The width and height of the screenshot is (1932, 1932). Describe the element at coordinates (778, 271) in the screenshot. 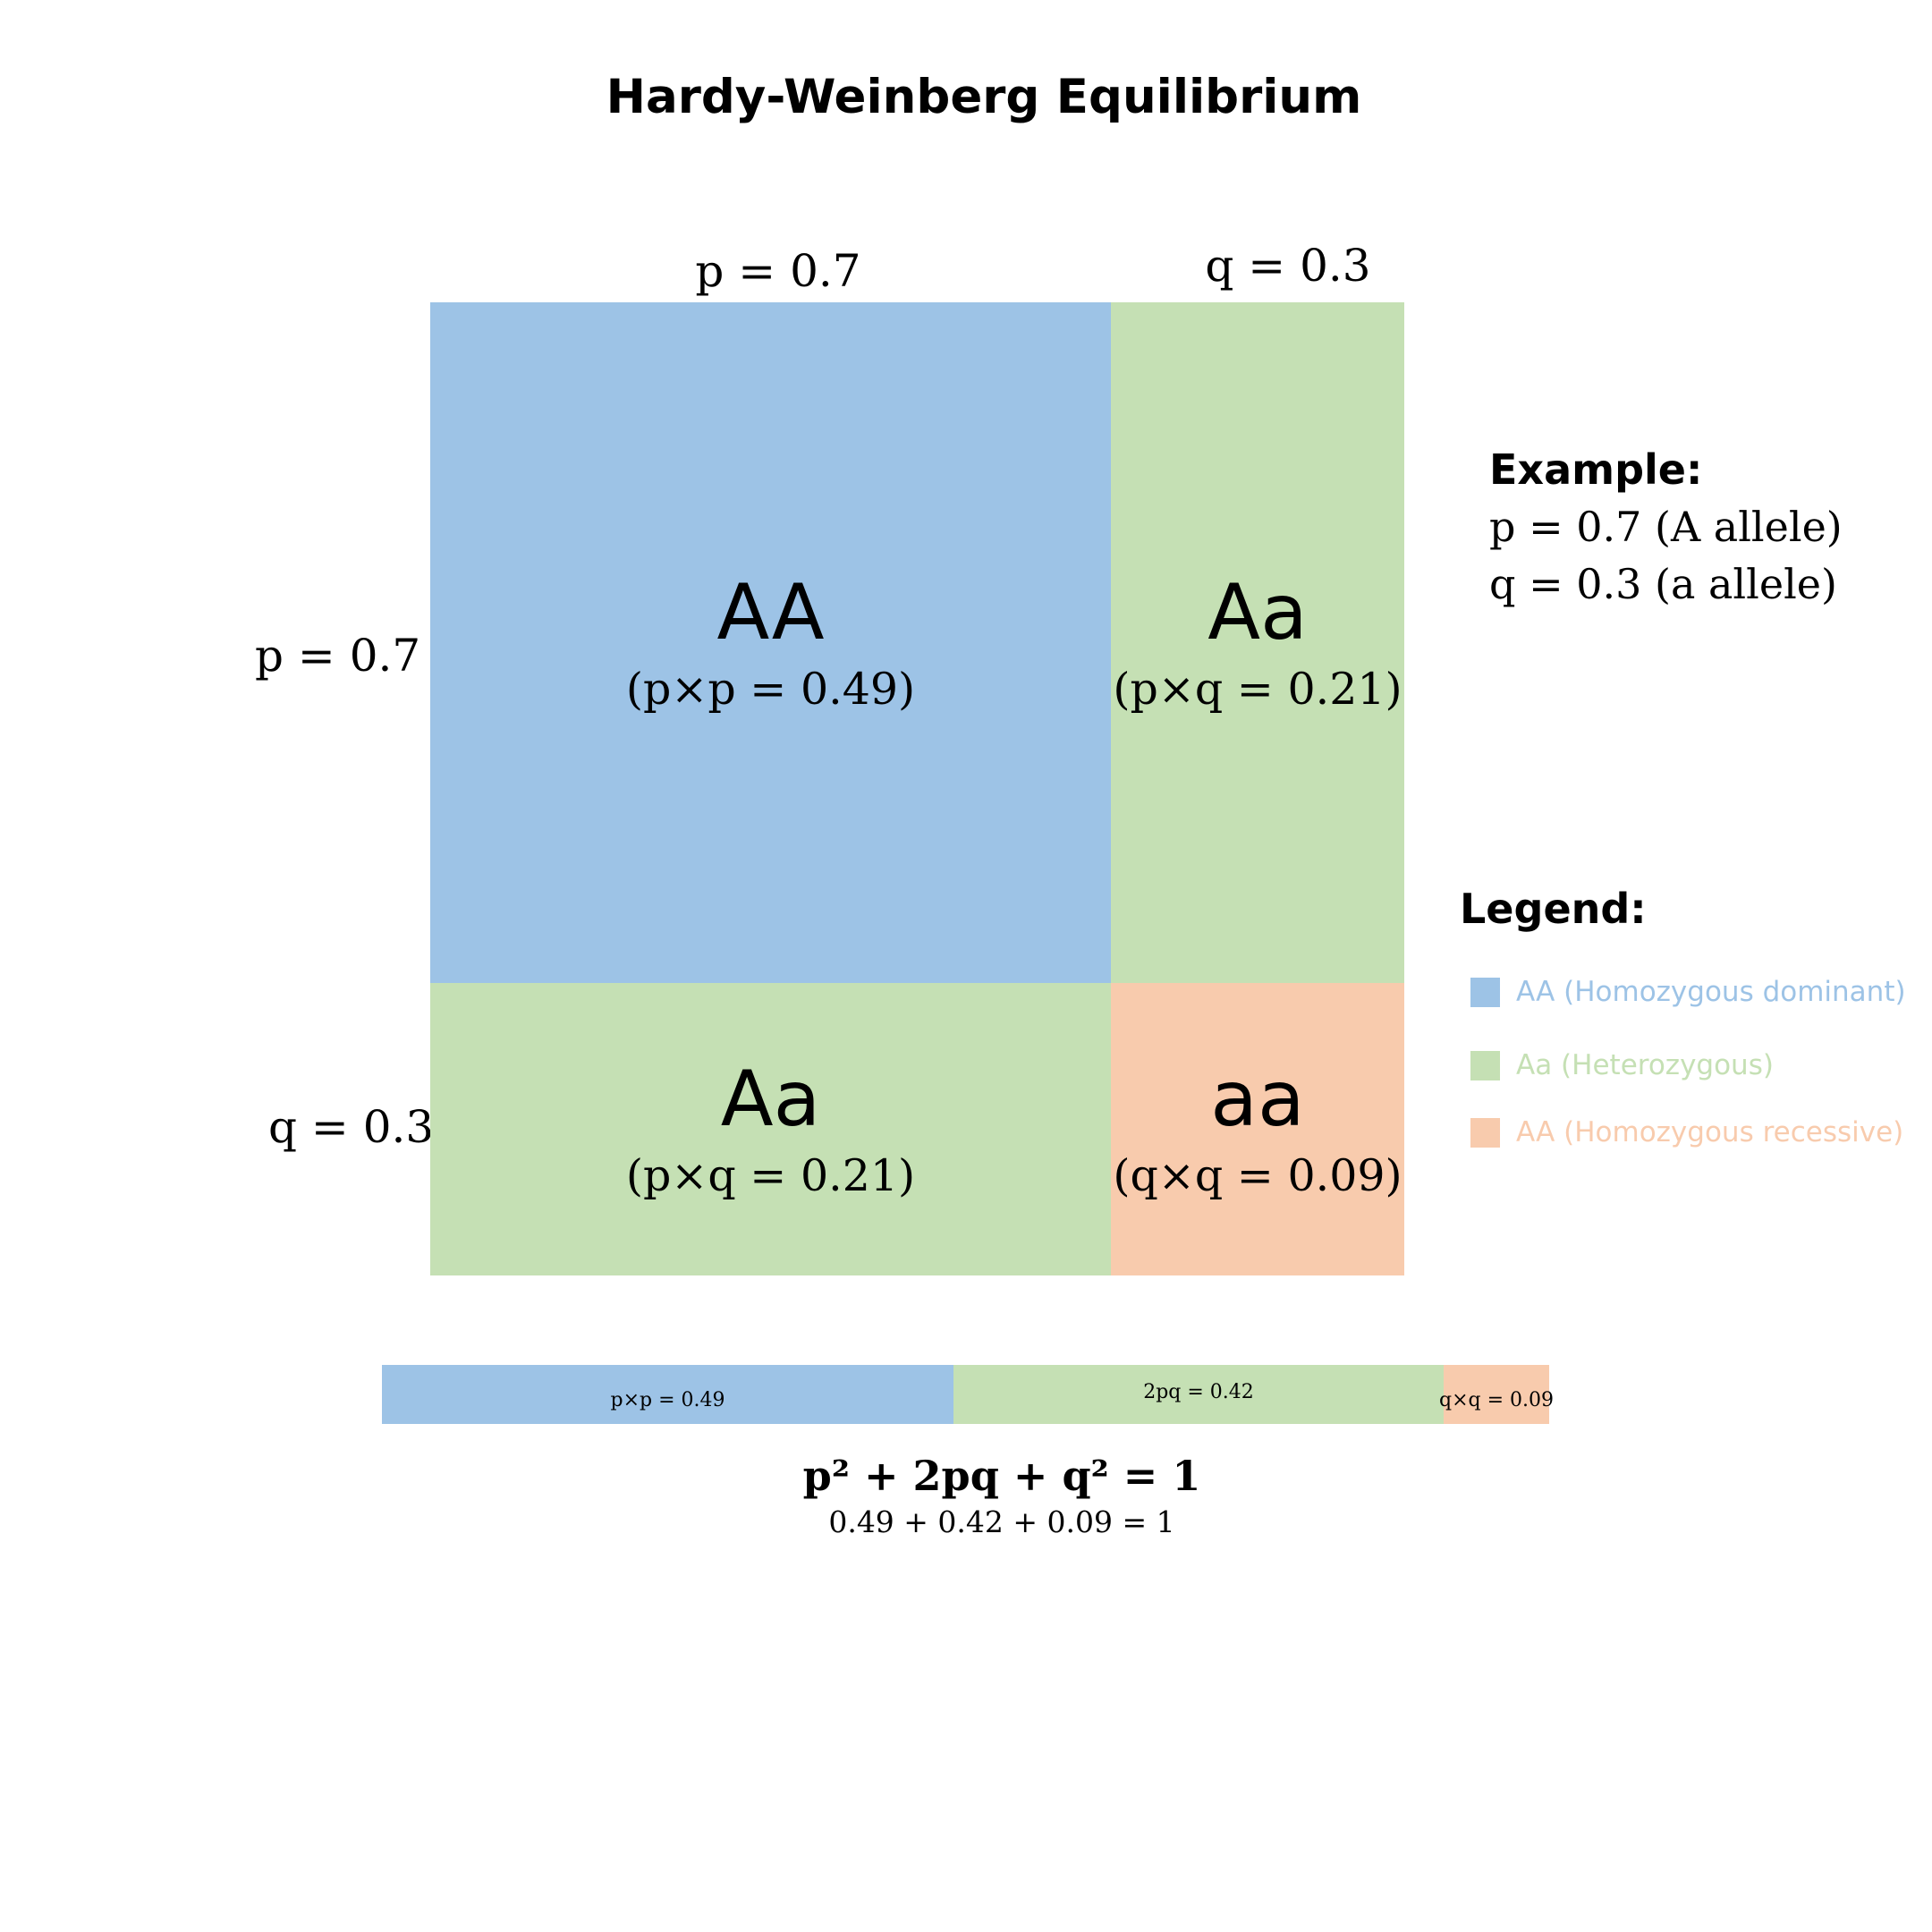

I see `top-p-label: p = 0.7` at that location.